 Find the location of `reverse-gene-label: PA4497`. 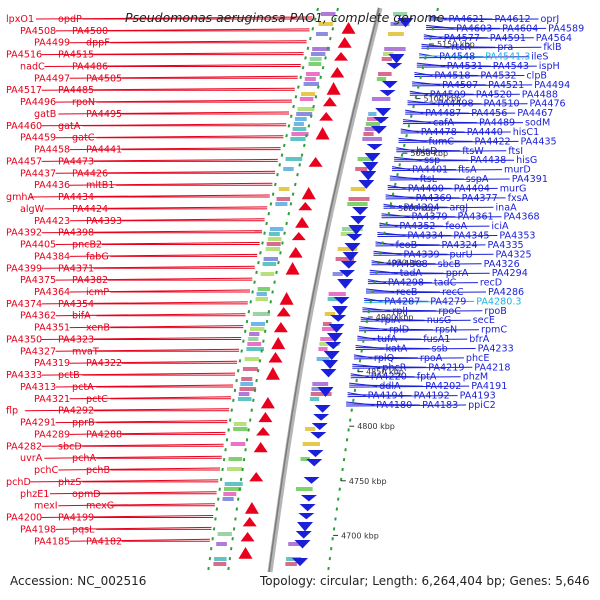

reverse-gene-label: PA4497 is located at coordinates (52, 78).